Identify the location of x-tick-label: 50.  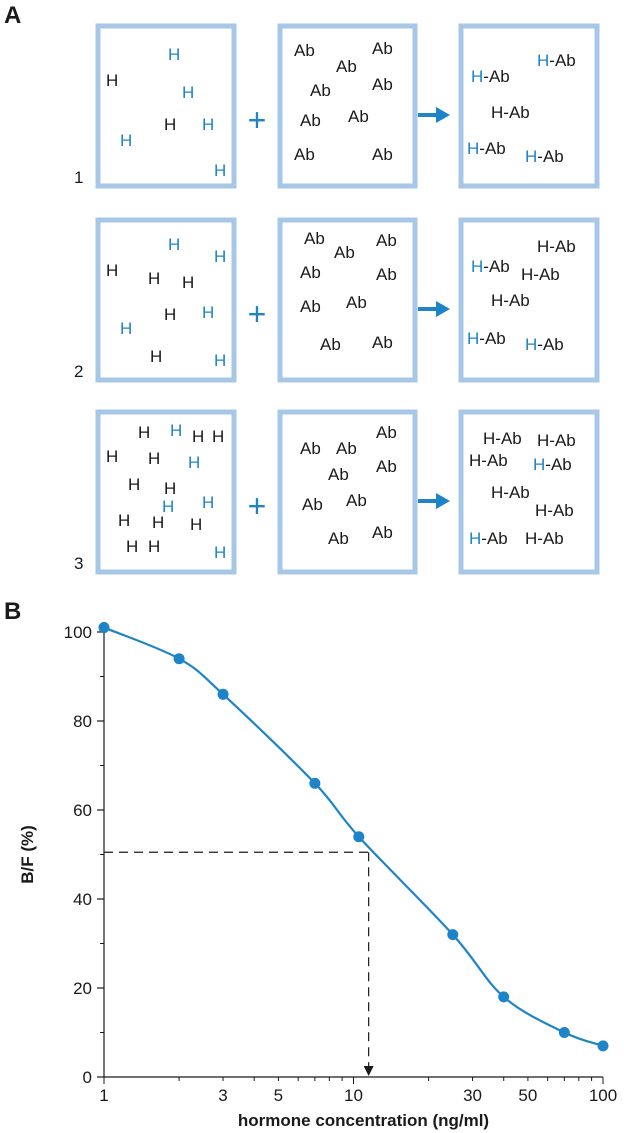
(527, 1095).